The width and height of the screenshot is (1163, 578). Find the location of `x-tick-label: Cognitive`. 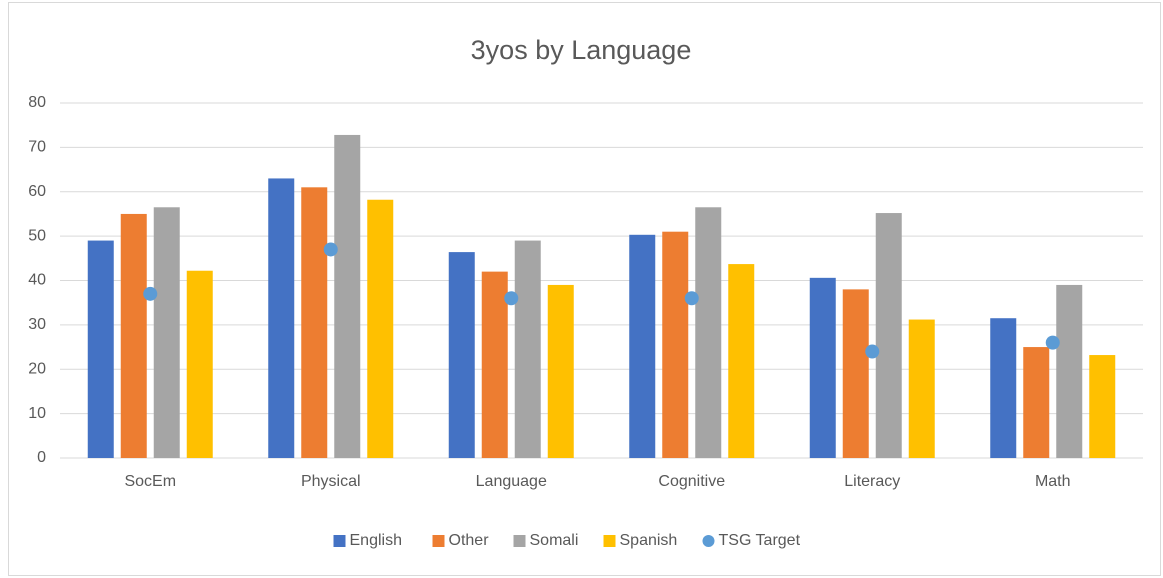

x-tick-label: Cognitive is located at coordinates (691, 481).